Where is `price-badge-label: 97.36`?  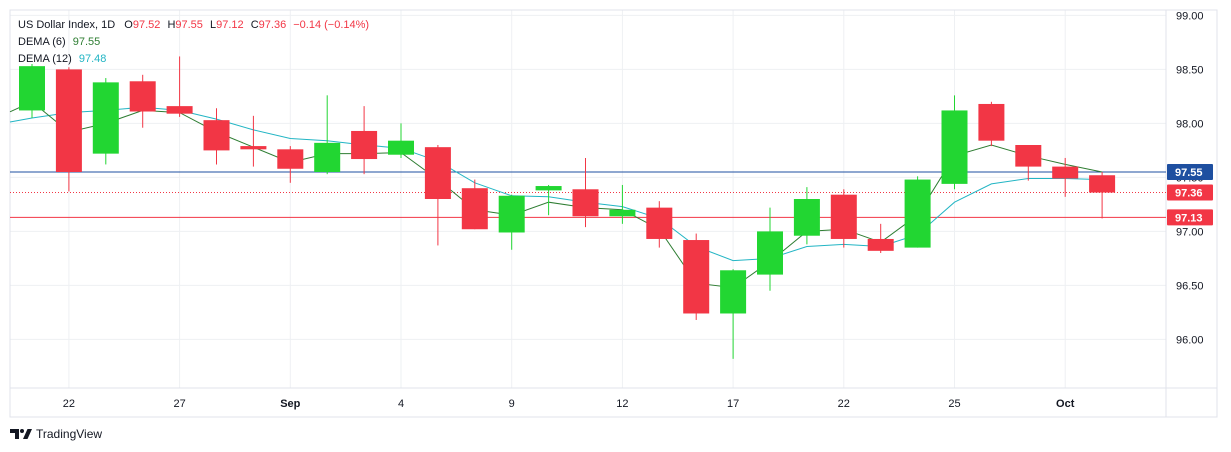
price-badge-label: 97.36 is located at coordinates (1189, 194).